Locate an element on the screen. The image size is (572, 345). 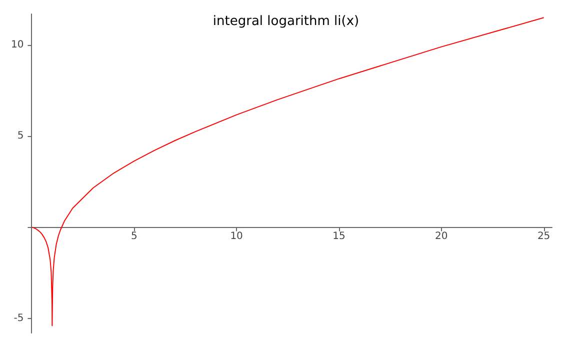
x-tick-label: 10 is located at coordinates (236, 236).